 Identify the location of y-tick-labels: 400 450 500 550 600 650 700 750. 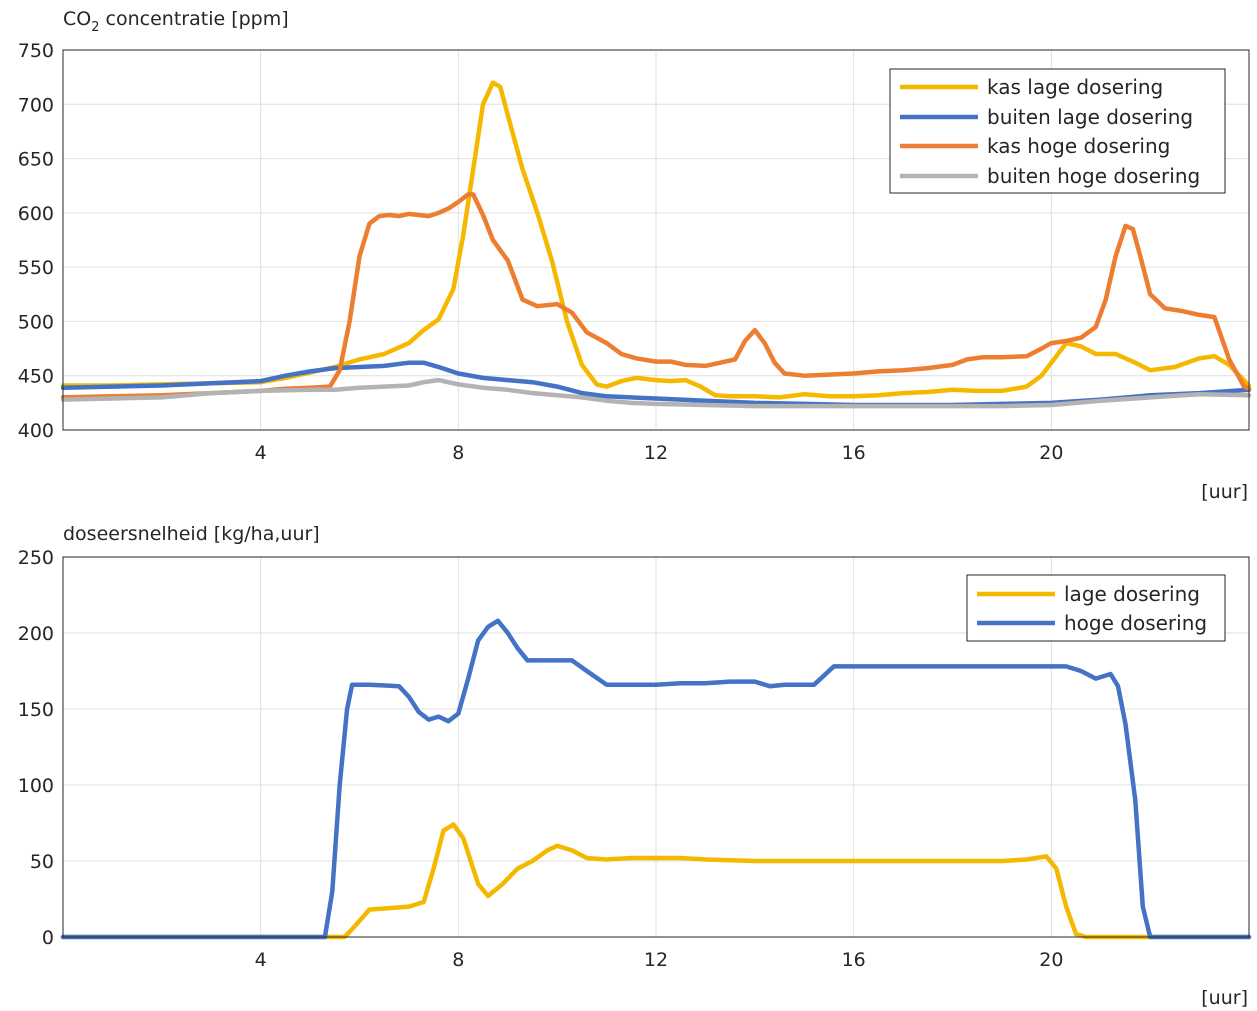
(36, 241).